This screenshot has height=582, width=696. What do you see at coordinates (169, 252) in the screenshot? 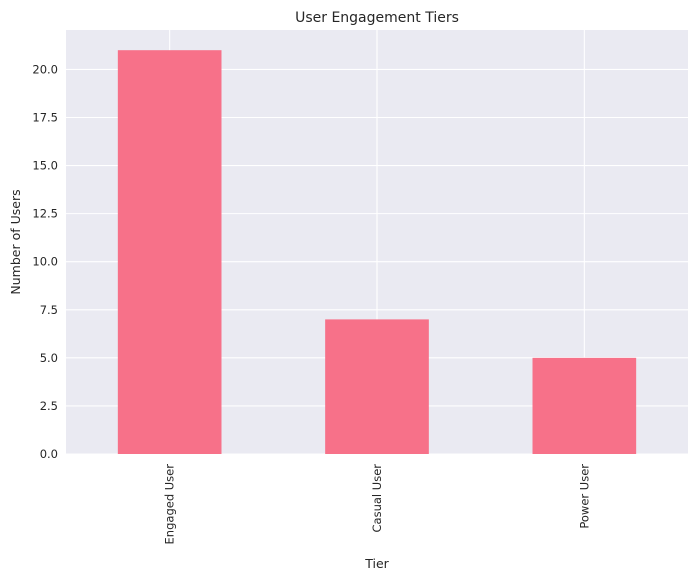
I see `bar-engaged-user` at bounding box center [169, 252].